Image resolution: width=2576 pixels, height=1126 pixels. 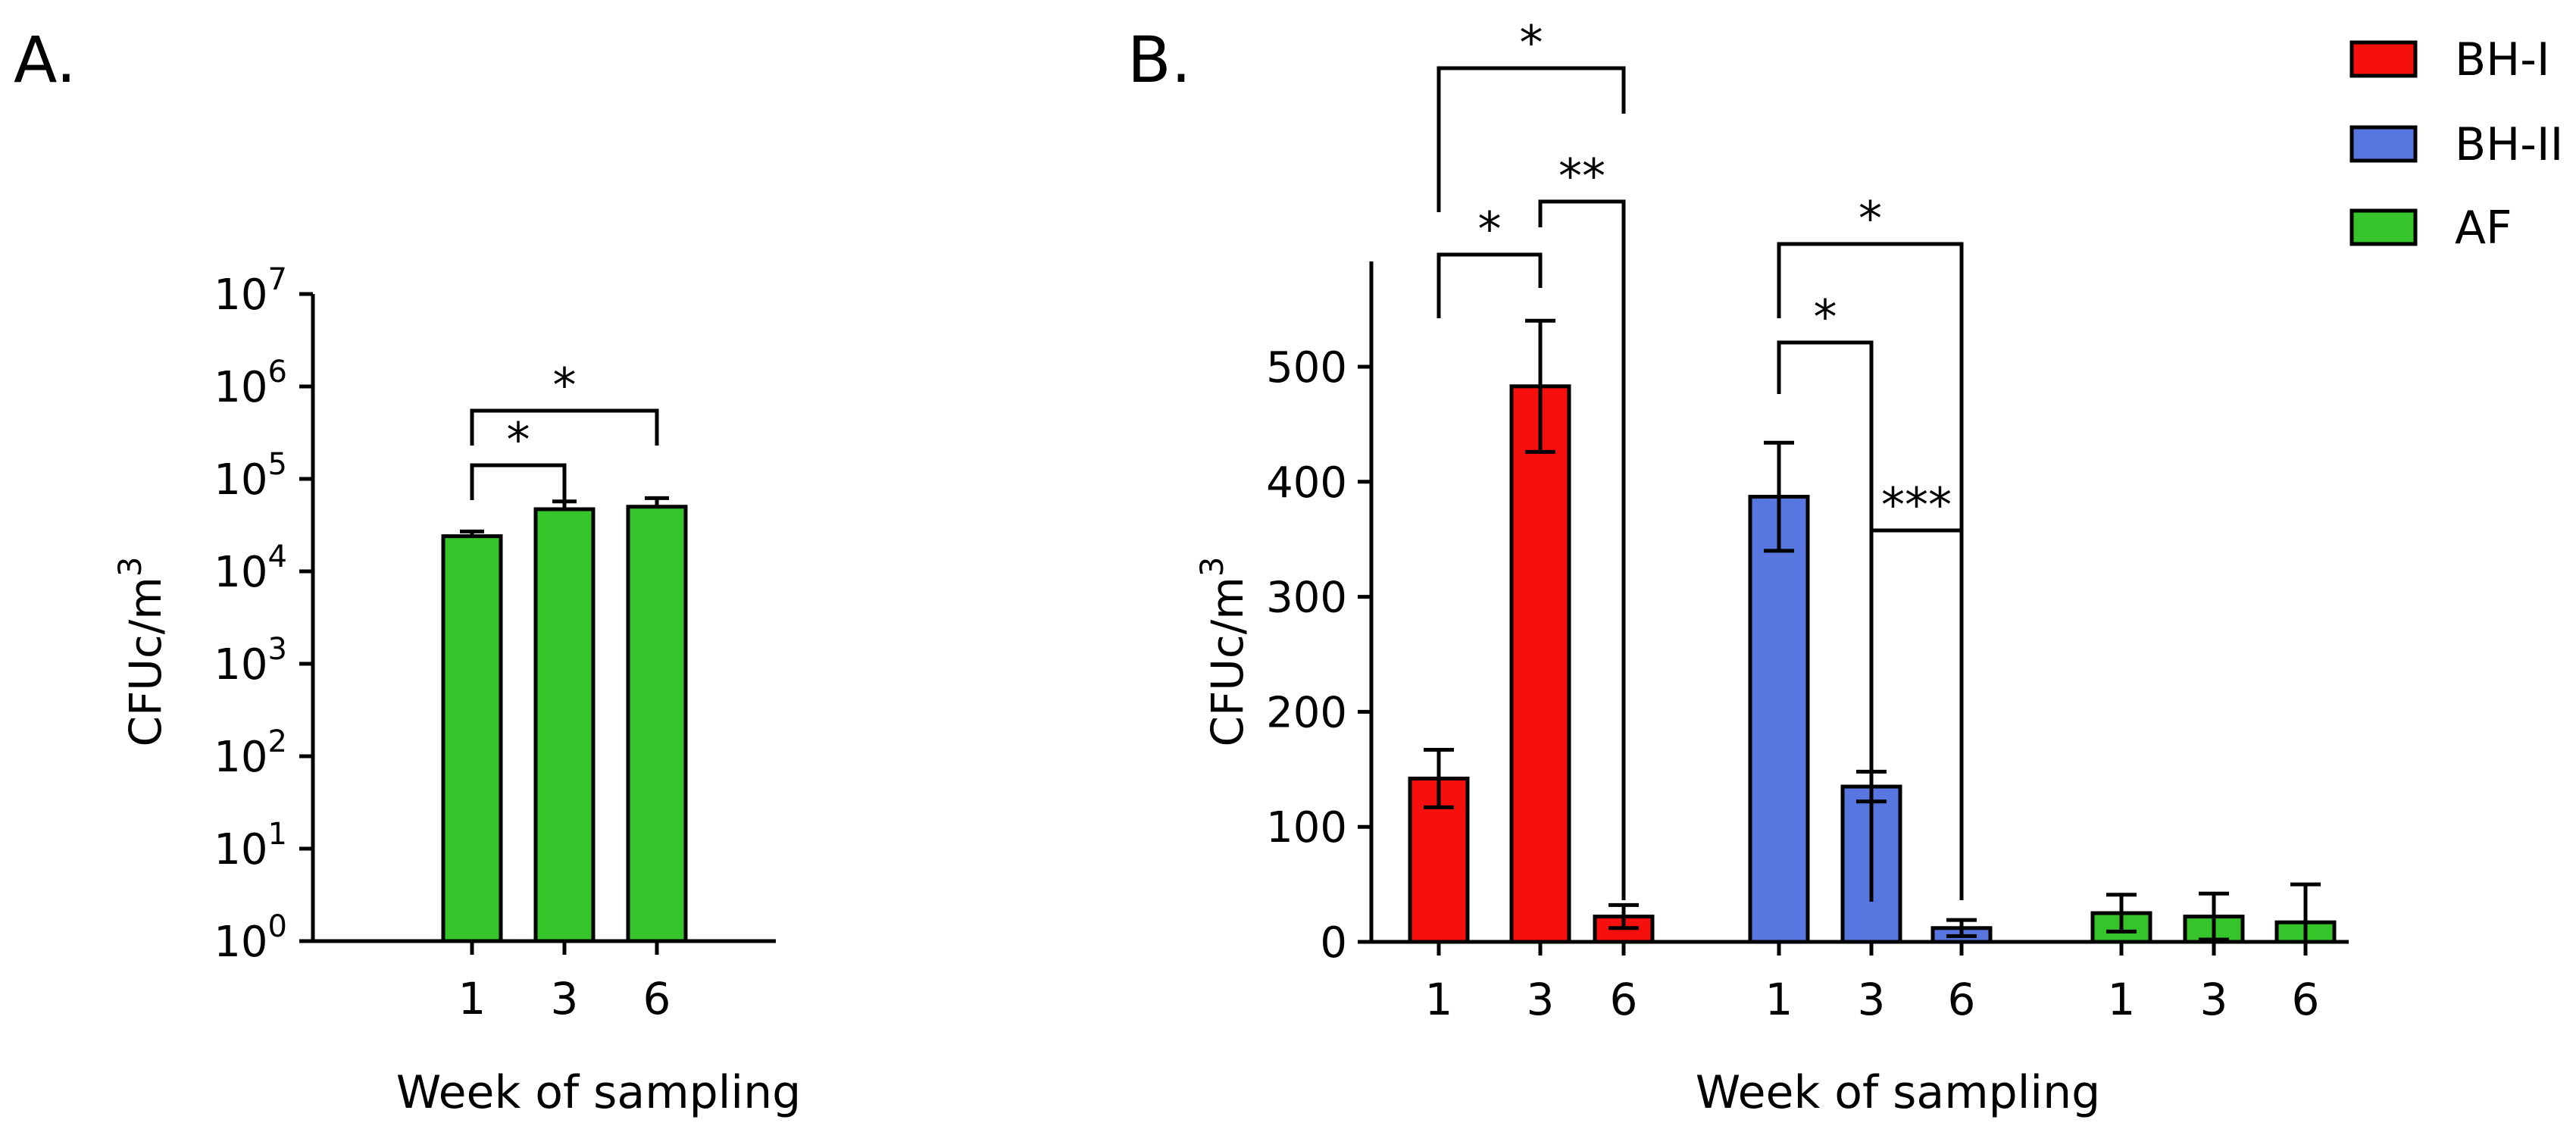 I want to click on panel-a-bars, so click(x=565, y=720).